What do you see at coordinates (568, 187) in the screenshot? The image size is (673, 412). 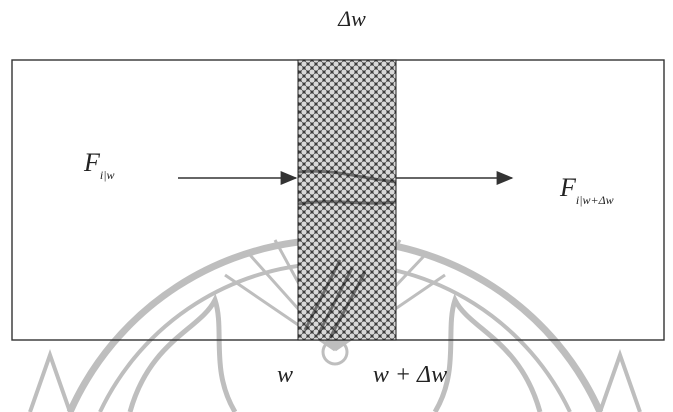 I see `outflow-symbol: F` at bounding box center [568, 187].